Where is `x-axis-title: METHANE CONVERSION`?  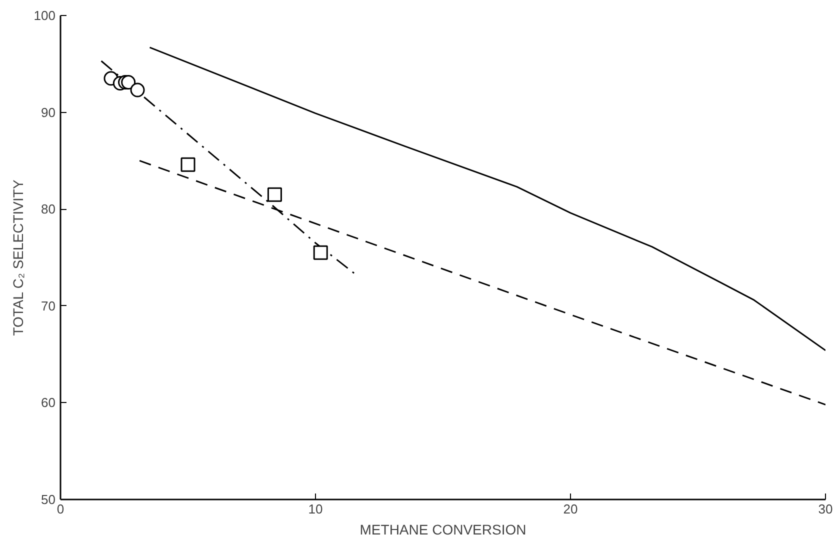
x-axis-title: METHANE CONVERSION is located at coordinates (443, 530).